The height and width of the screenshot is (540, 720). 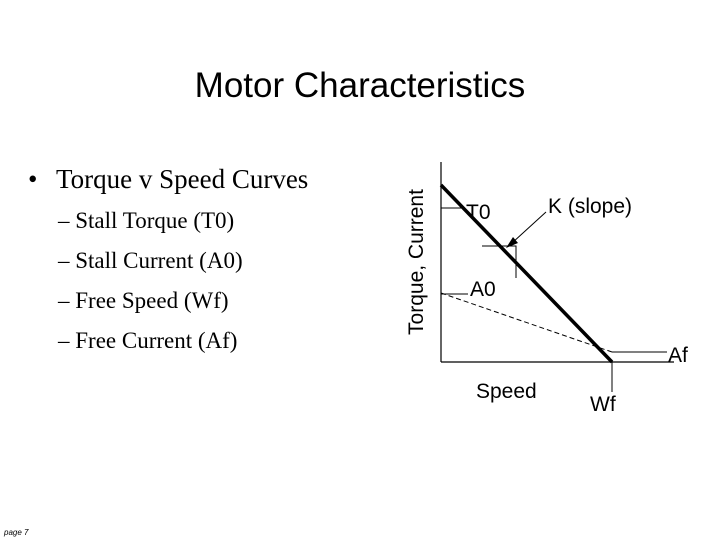 I want to click on af-label: Af, so click(x=678, y=355).